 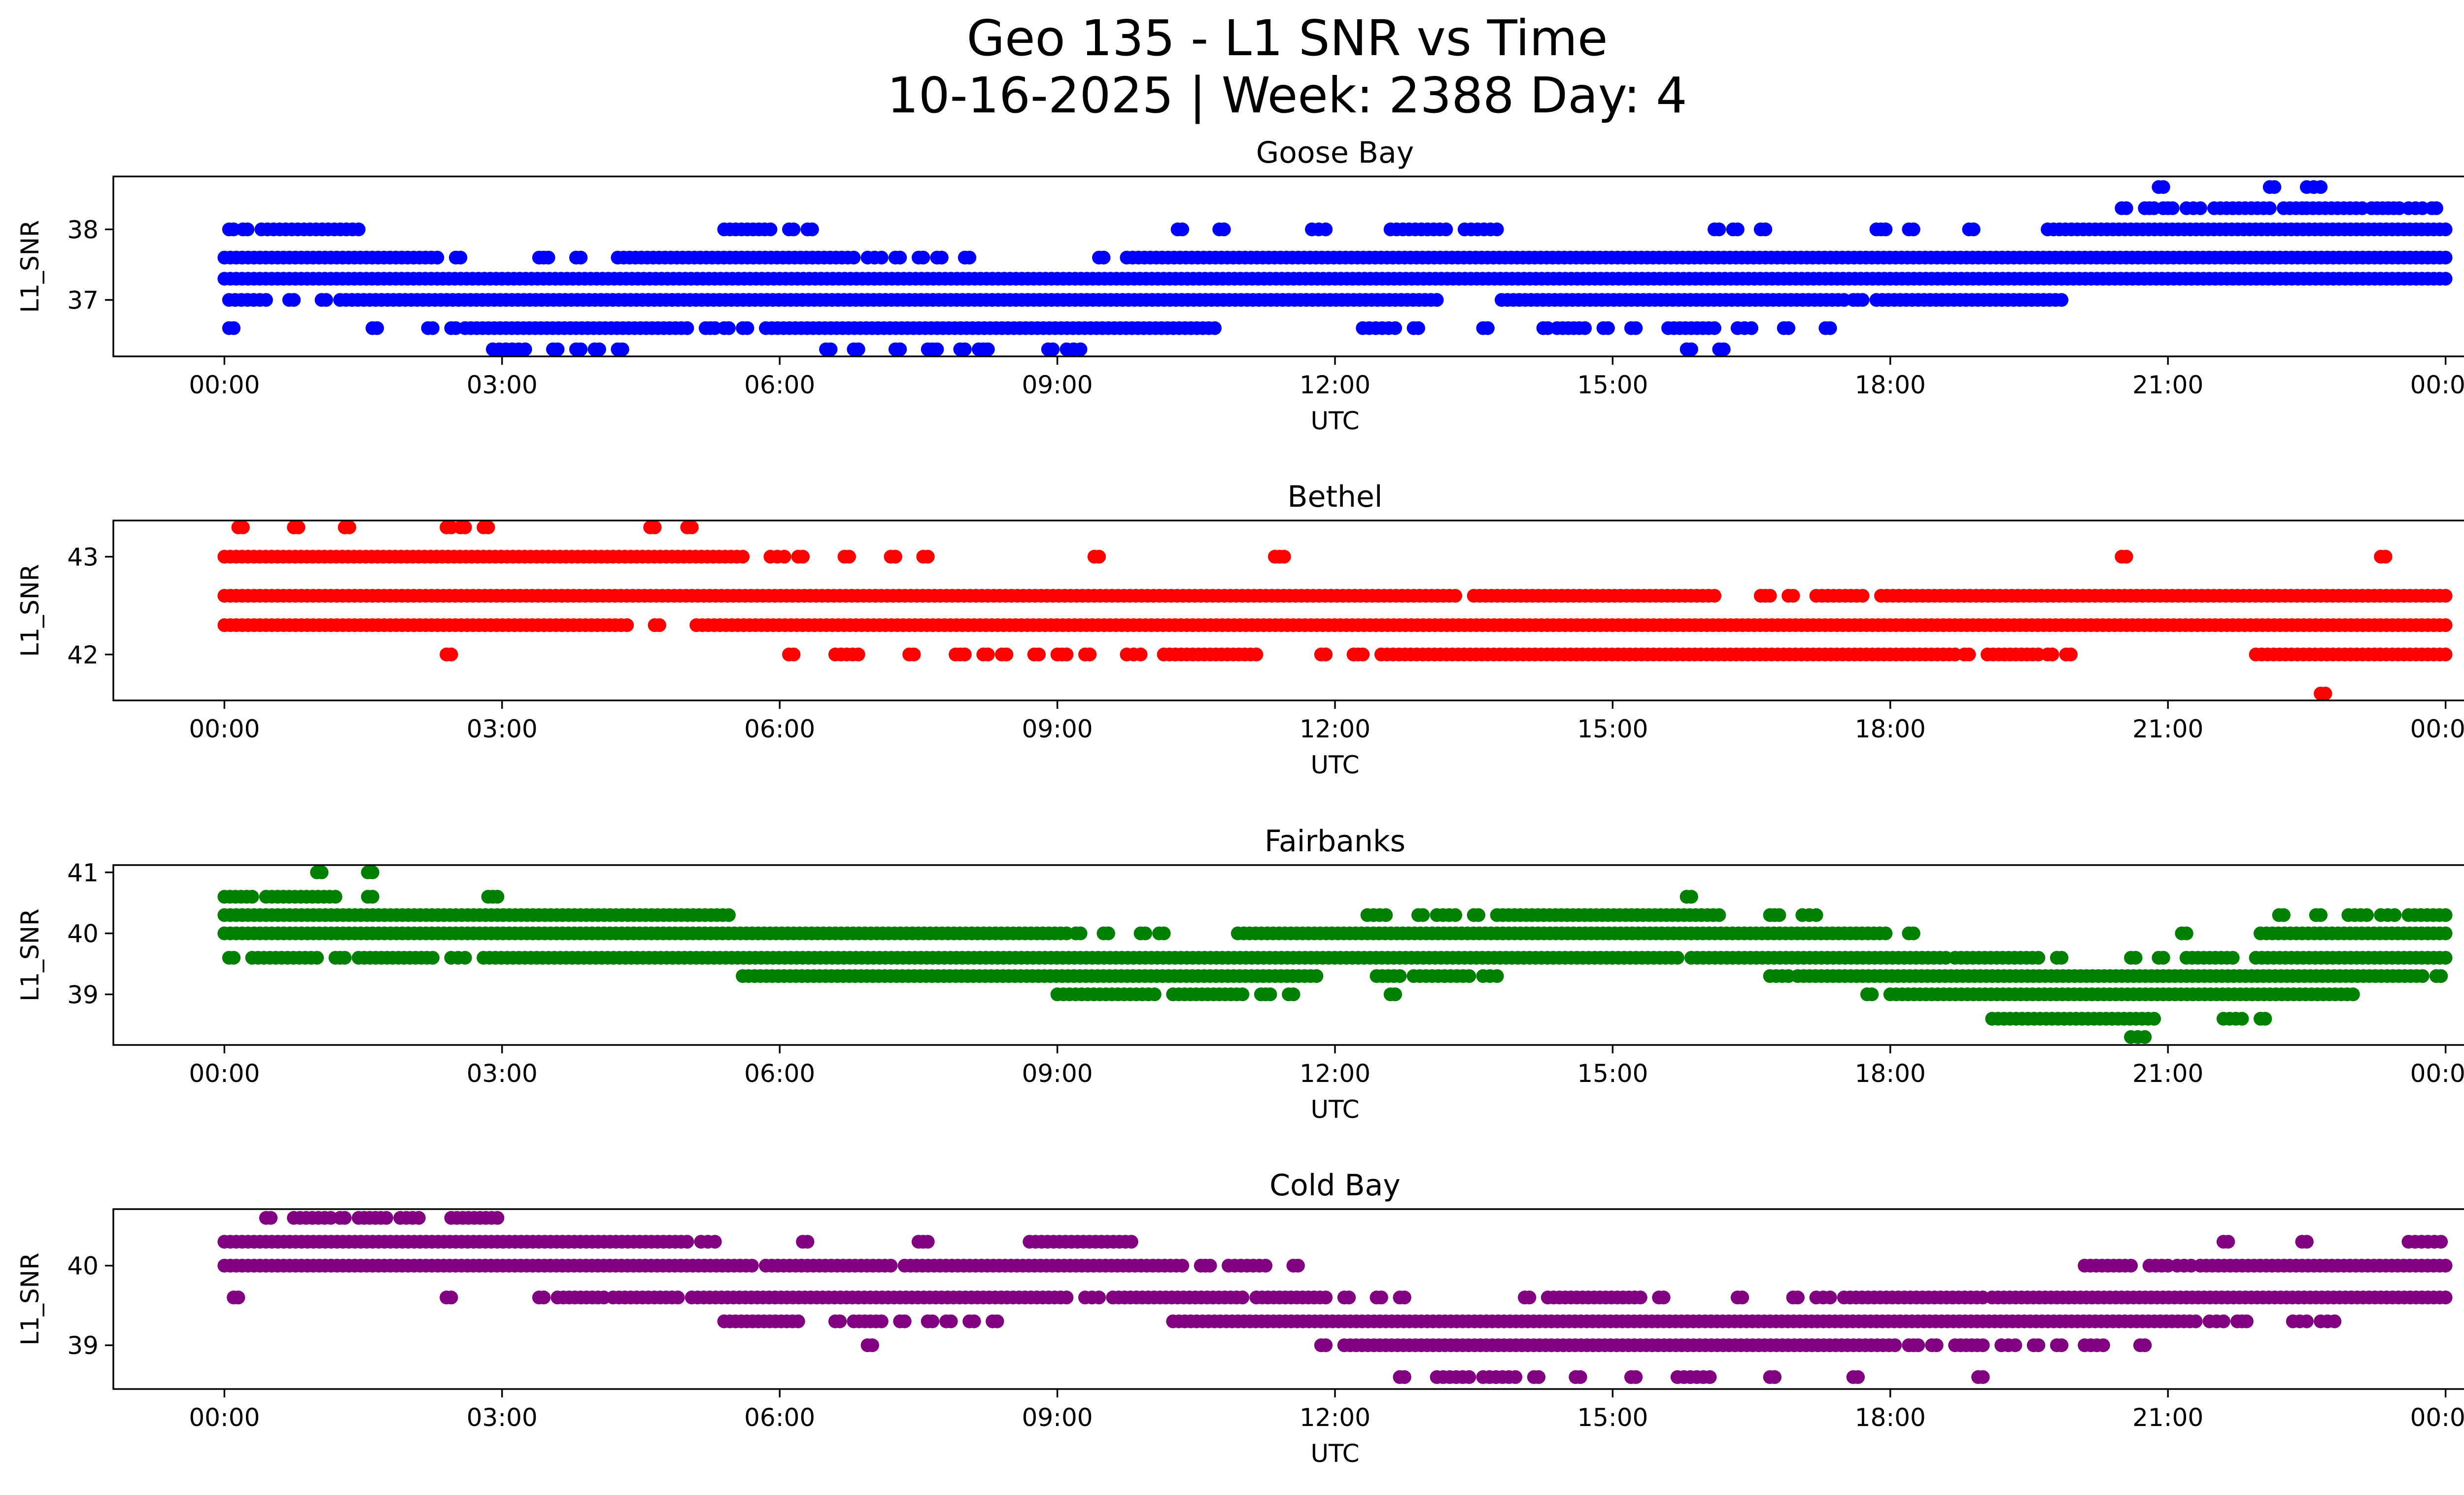 What do you see at coordinates (1335, 841) in the screenshot?
I see `panel-title: Fairbanks` at bounding box center [1335, 841].